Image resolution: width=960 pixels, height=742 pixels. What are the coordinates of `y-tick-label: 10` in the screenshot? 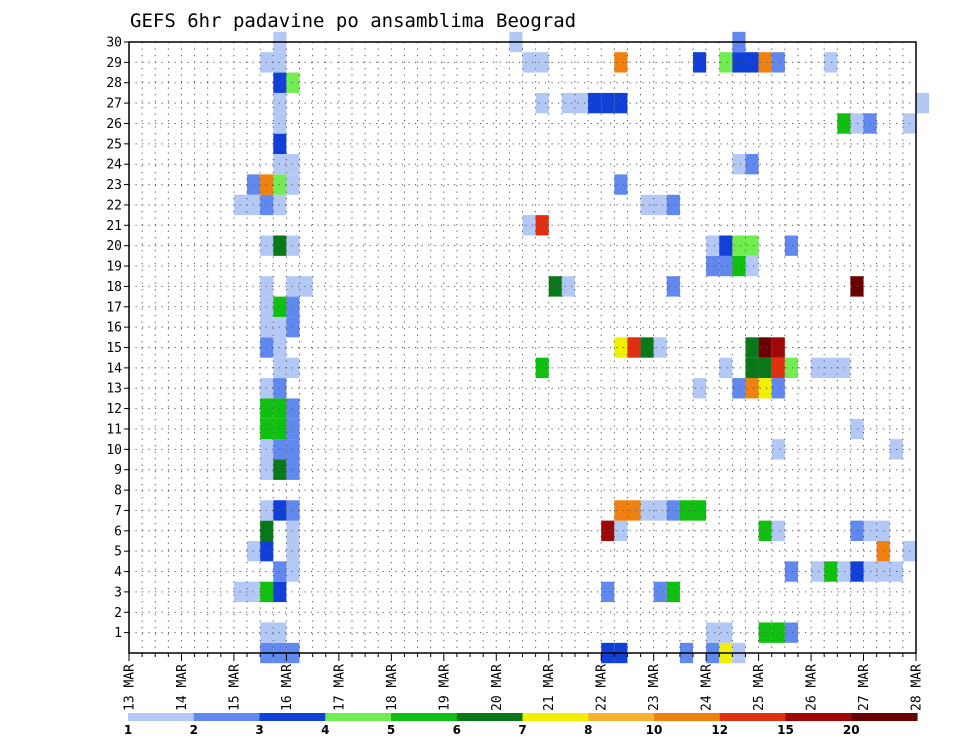 It's located at (114, 450).